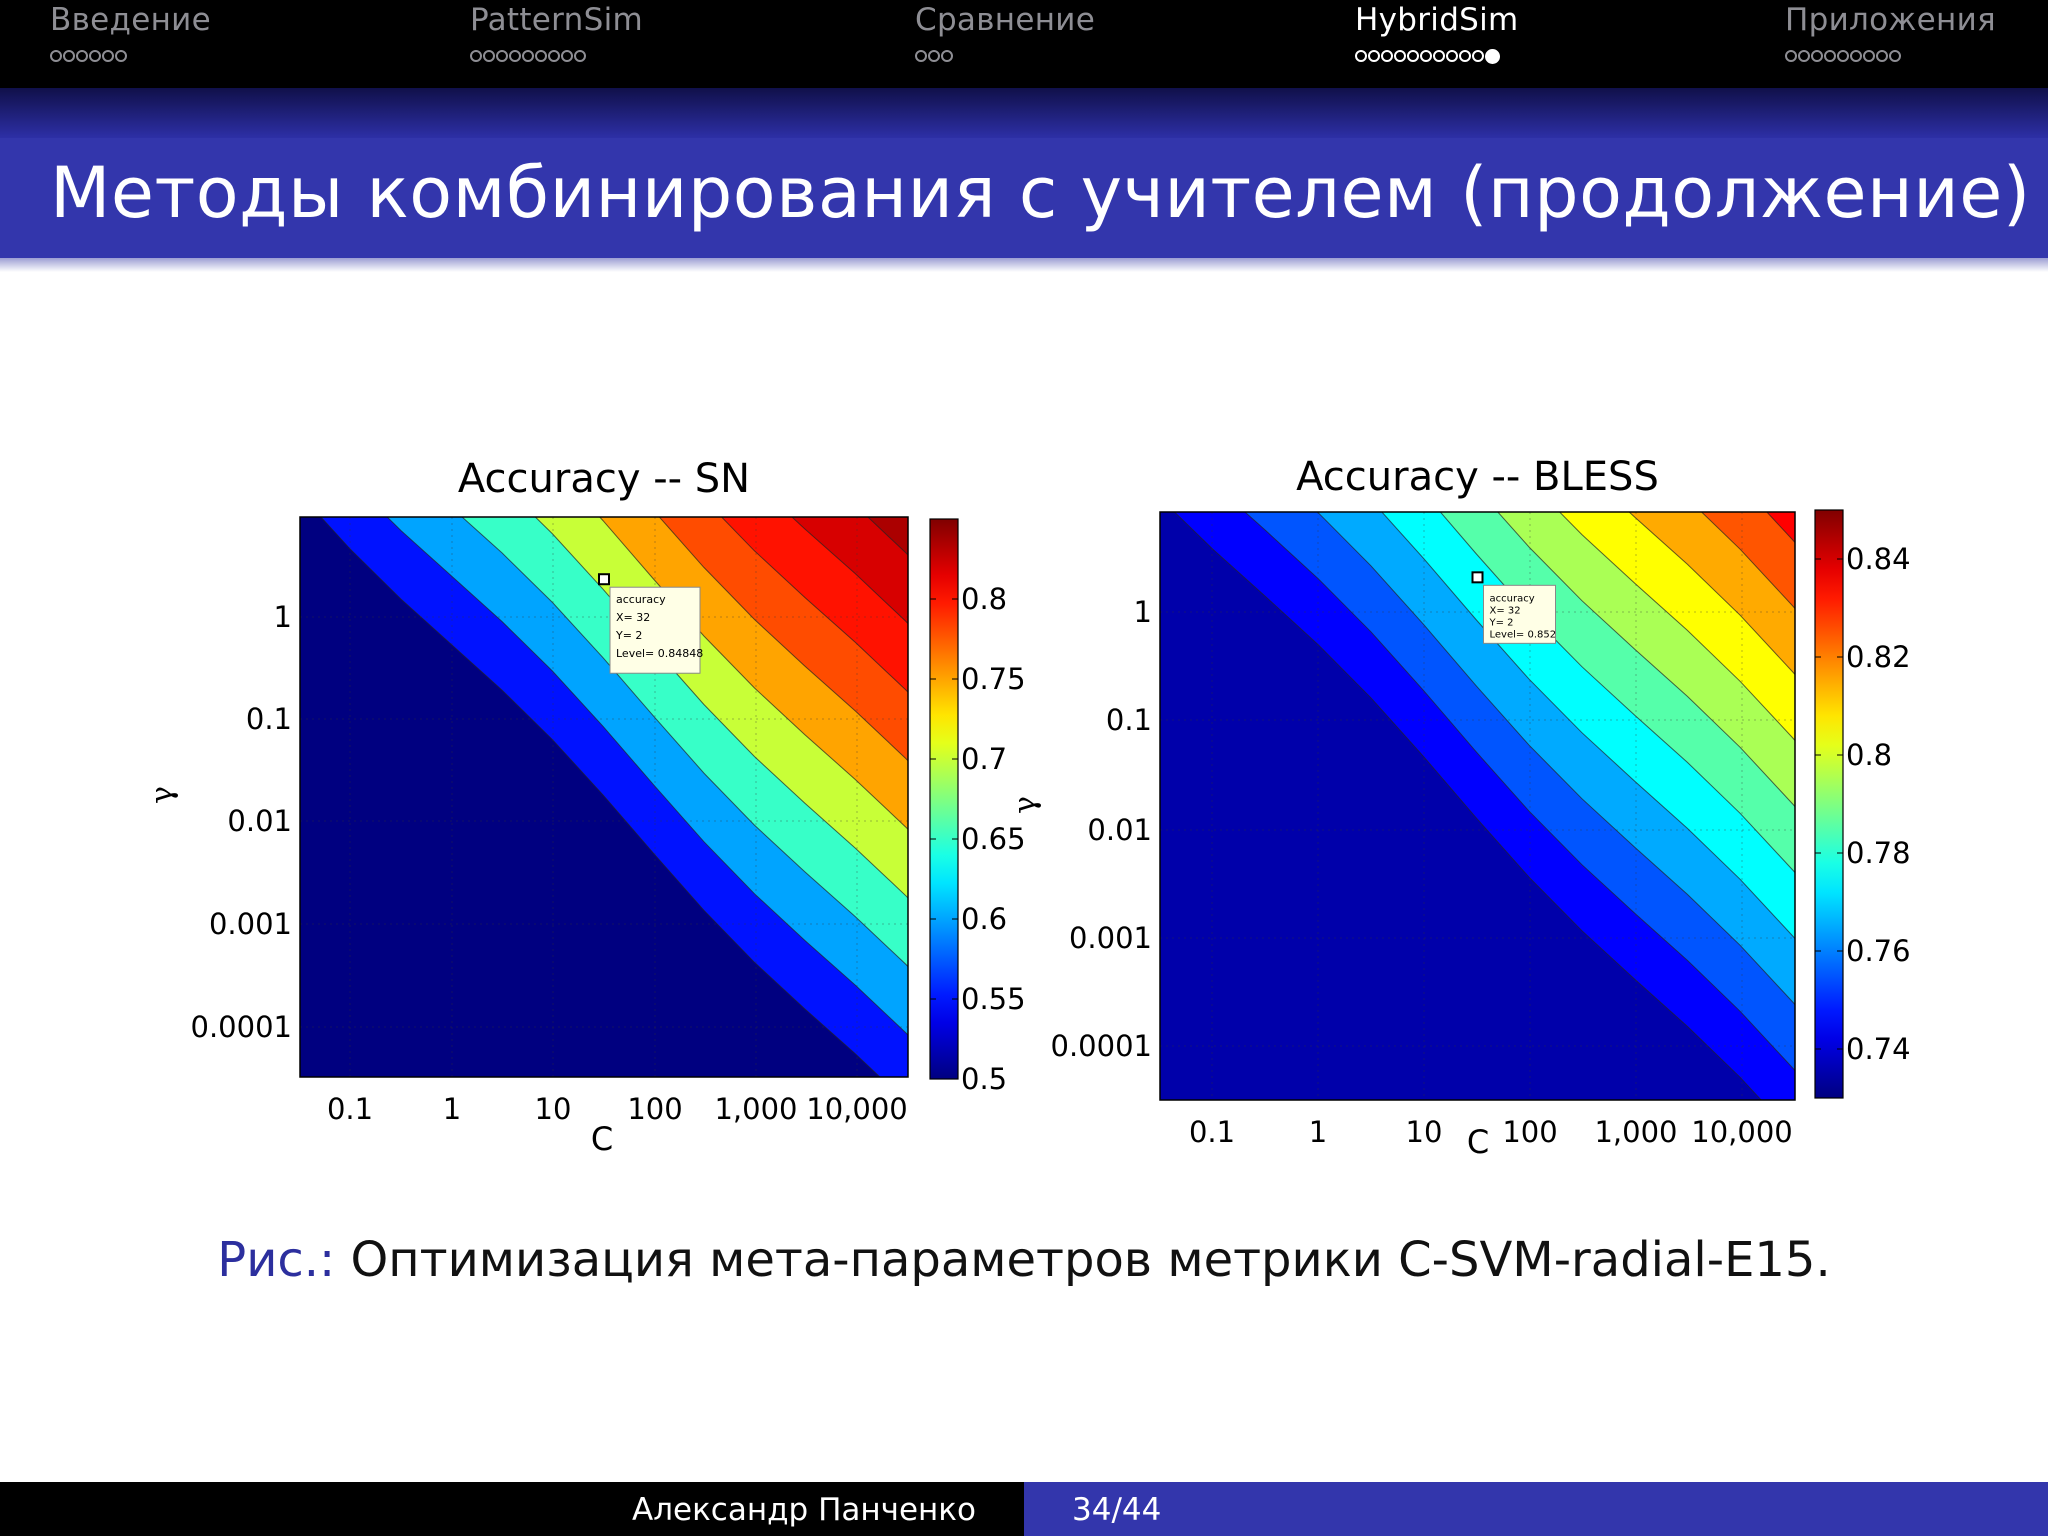 The height and width of the screenshot is (1536, 2048). I want to click on x-axis-label: C, so click(602, 1139).